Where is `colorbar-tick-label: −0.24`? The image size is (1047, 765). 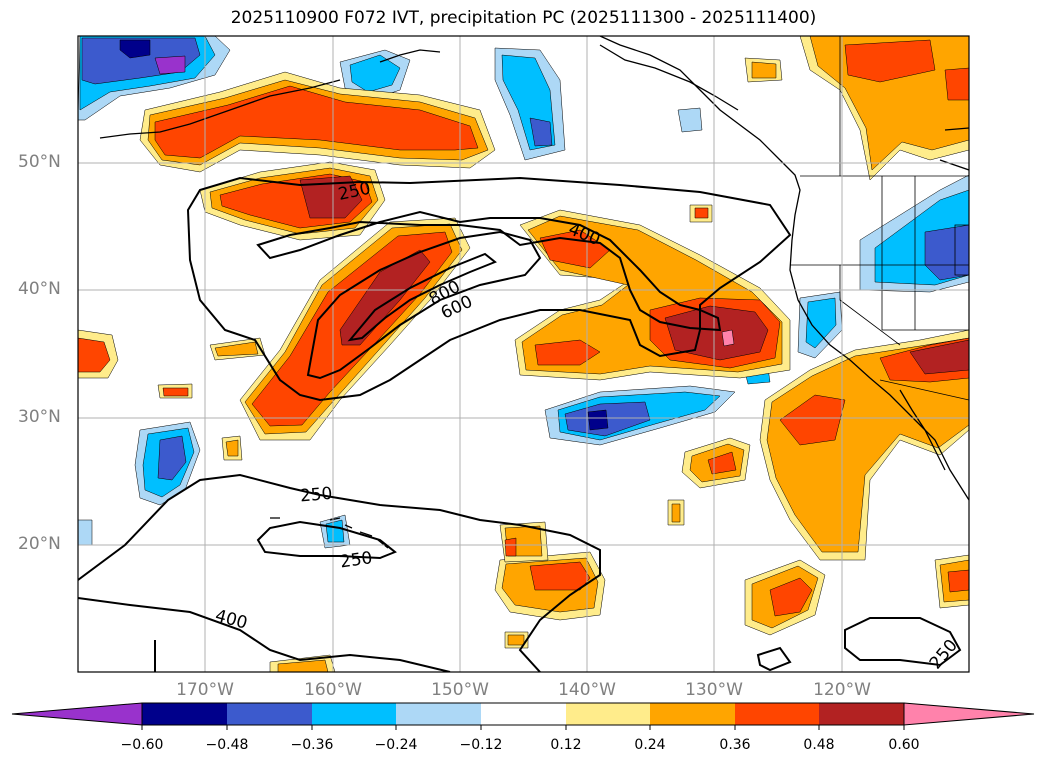 colorbar-tick-label: −0.24 is located at coordinates (396, 745).